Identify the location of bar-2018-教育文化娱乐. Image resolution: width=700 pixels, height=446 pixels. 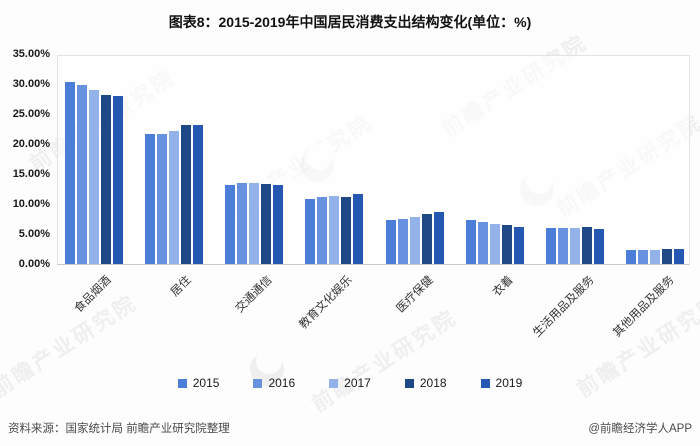
(346, 230).